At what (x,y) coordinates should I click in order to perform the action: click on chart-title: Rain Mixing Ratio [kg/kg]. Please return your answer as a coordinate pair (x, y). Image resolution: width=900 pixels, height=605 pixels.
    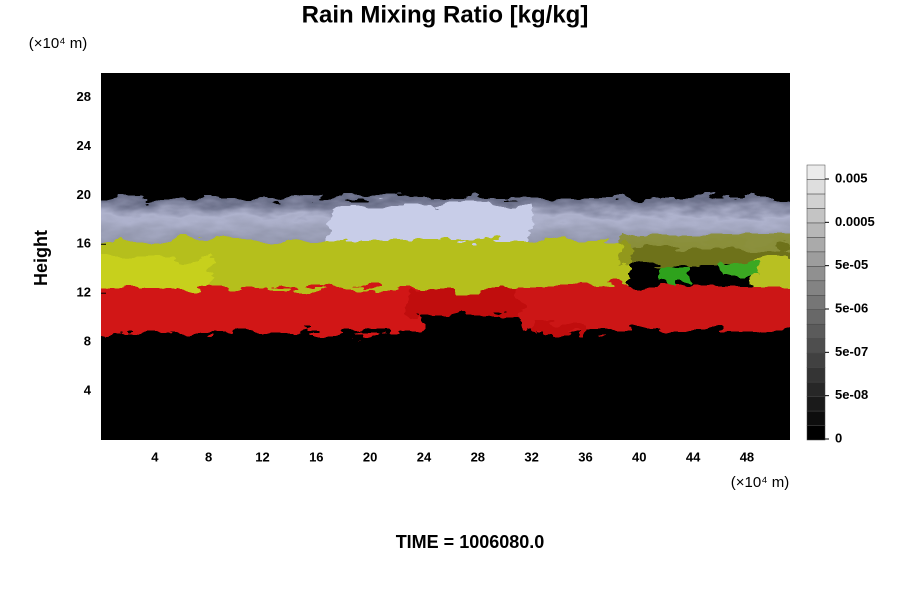
    Looking at the image, I should click on (445, 14).